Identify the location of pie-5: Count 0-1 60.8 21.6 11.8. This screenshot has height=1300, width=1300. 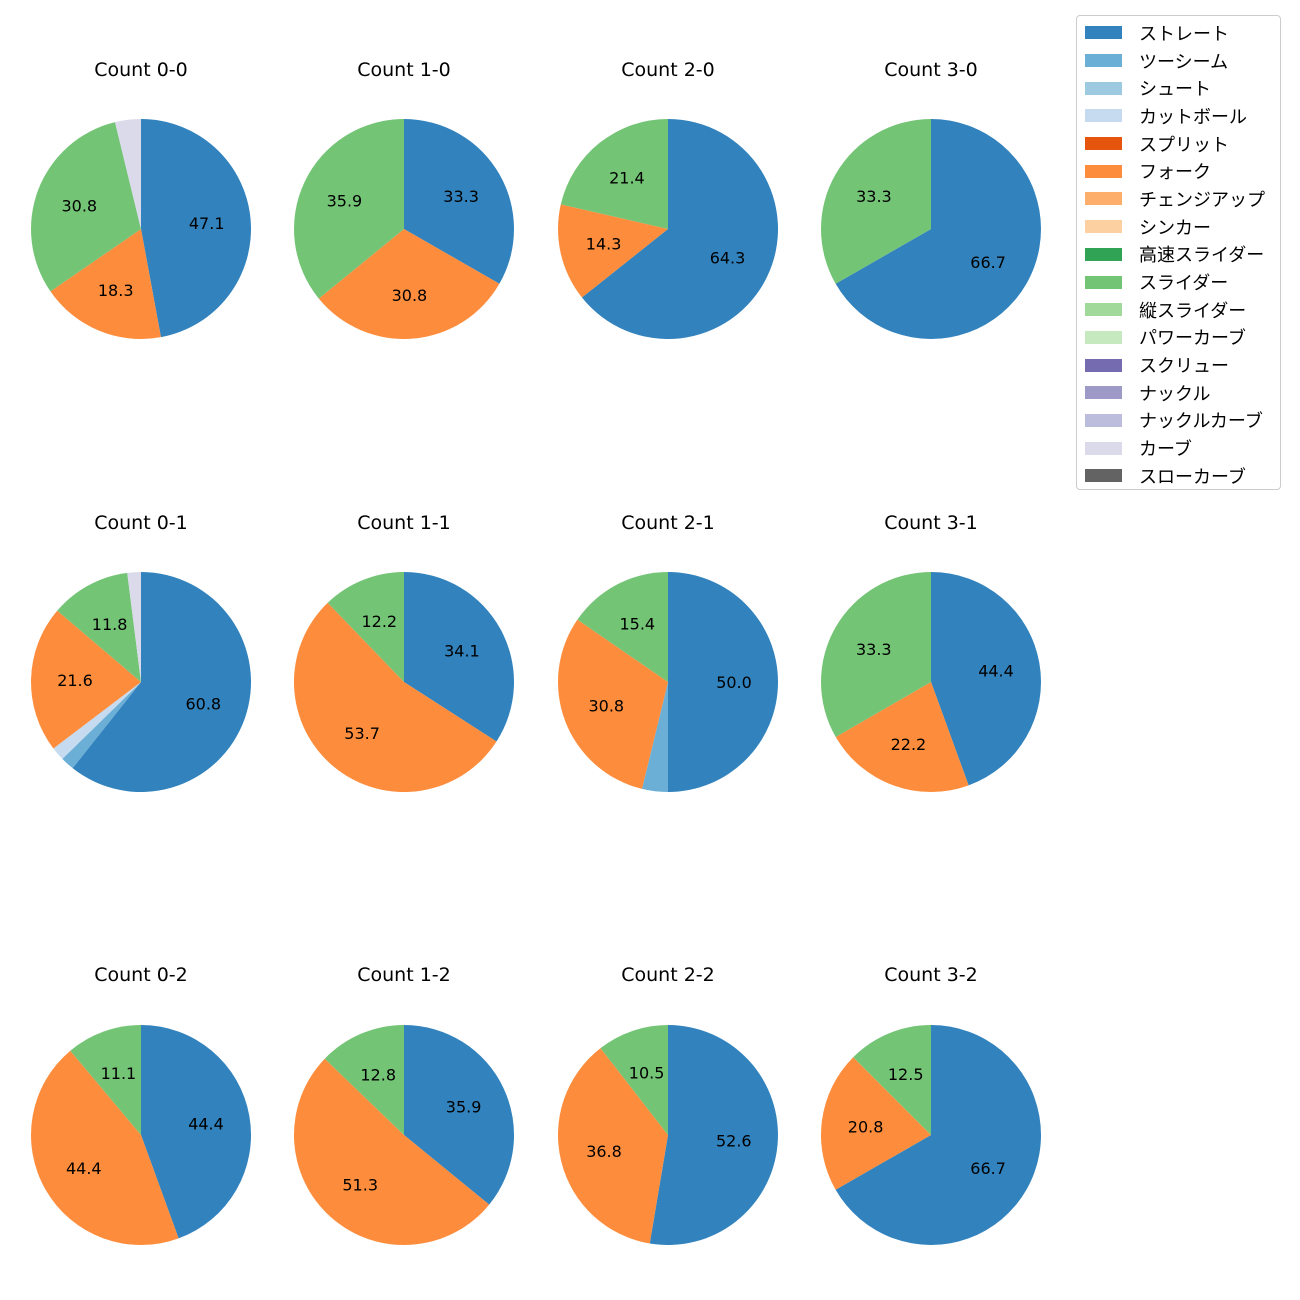
(141, 652).